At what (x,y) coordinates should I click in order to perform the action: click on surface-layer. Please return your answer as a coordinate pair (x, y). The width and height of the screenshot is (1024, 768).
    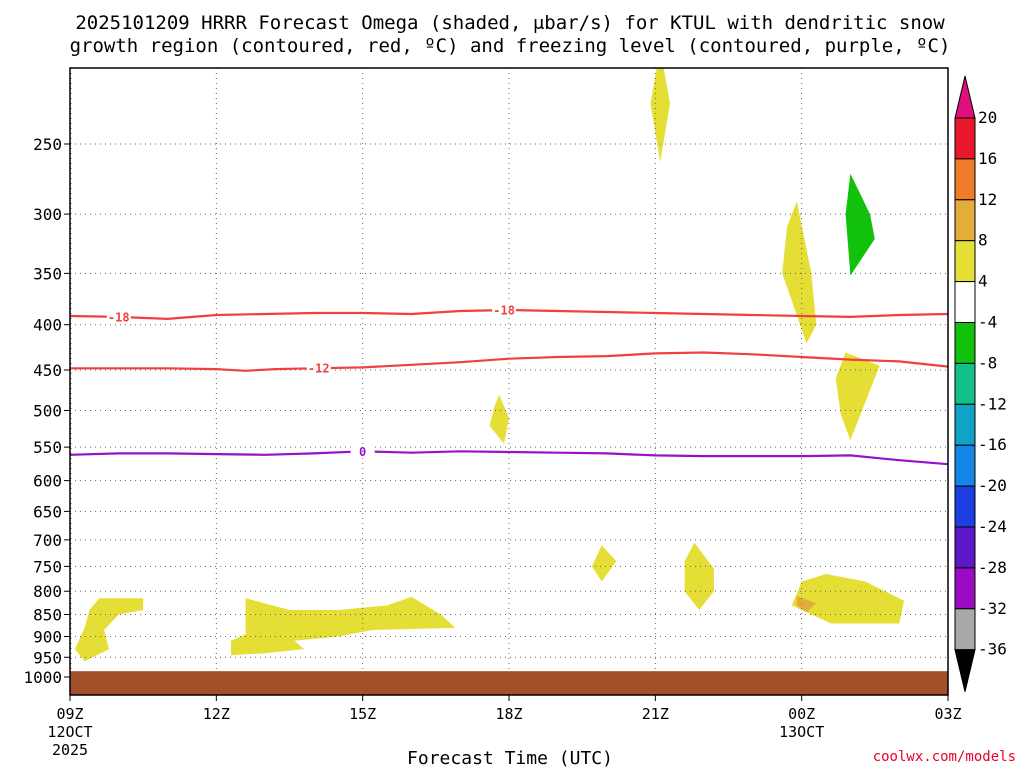
    Looking at the image, I should click on (509, 683).